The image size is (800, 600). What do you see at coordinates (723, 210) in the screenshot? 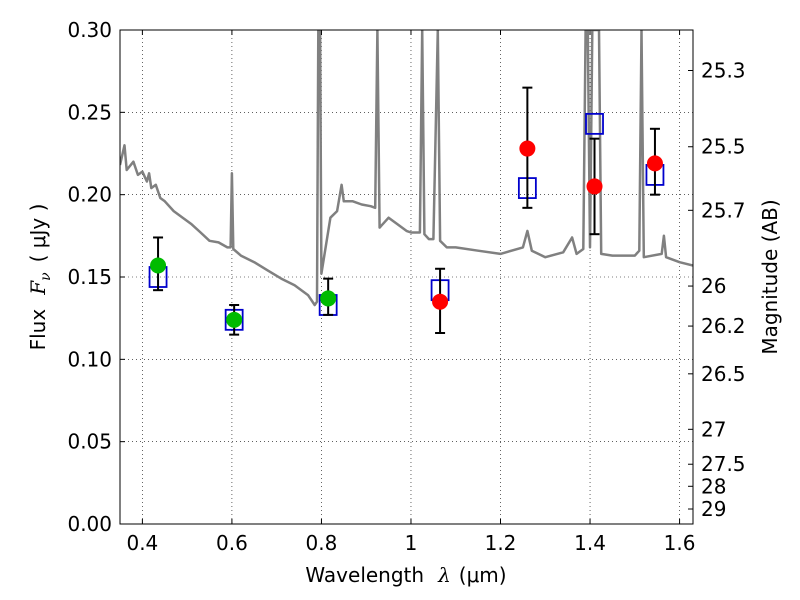
I see `y2-tick-label: 25.7` at bounding box center [723, 210].